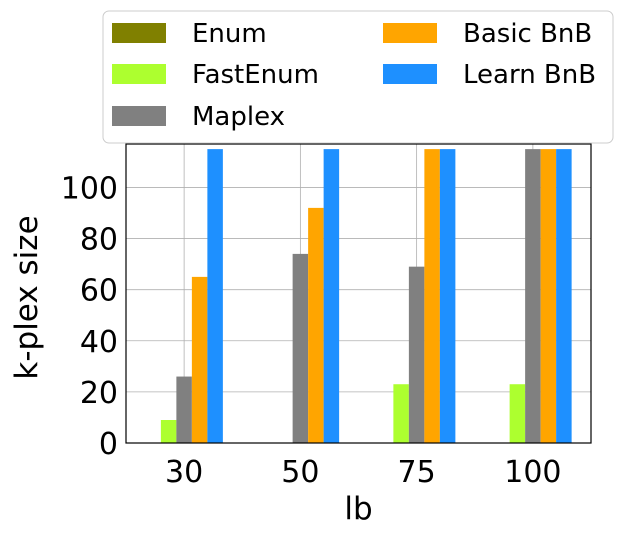  I want to click on y-tick-label: 60, so click(99, 291).